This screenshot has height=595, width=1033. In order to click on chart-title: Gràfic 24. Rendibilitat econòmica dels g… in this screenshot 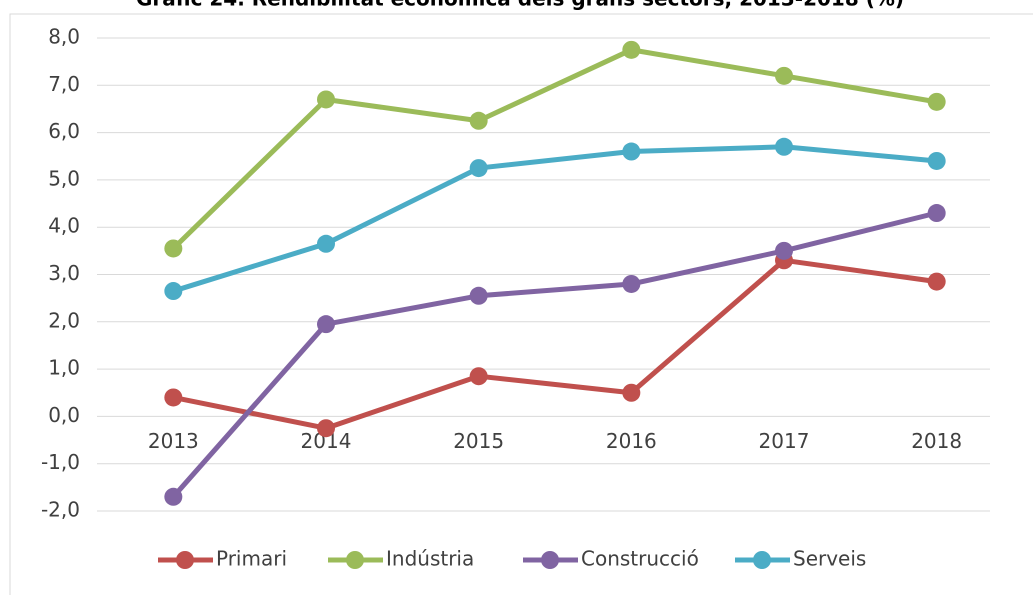, I will do `click(520, 5)`.